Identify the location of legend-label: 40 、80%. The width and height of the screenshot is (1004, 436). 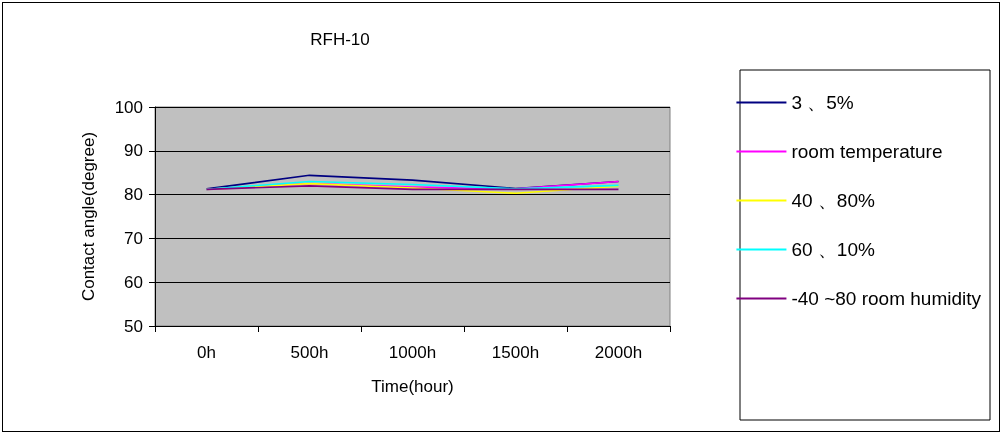
(833, 200).